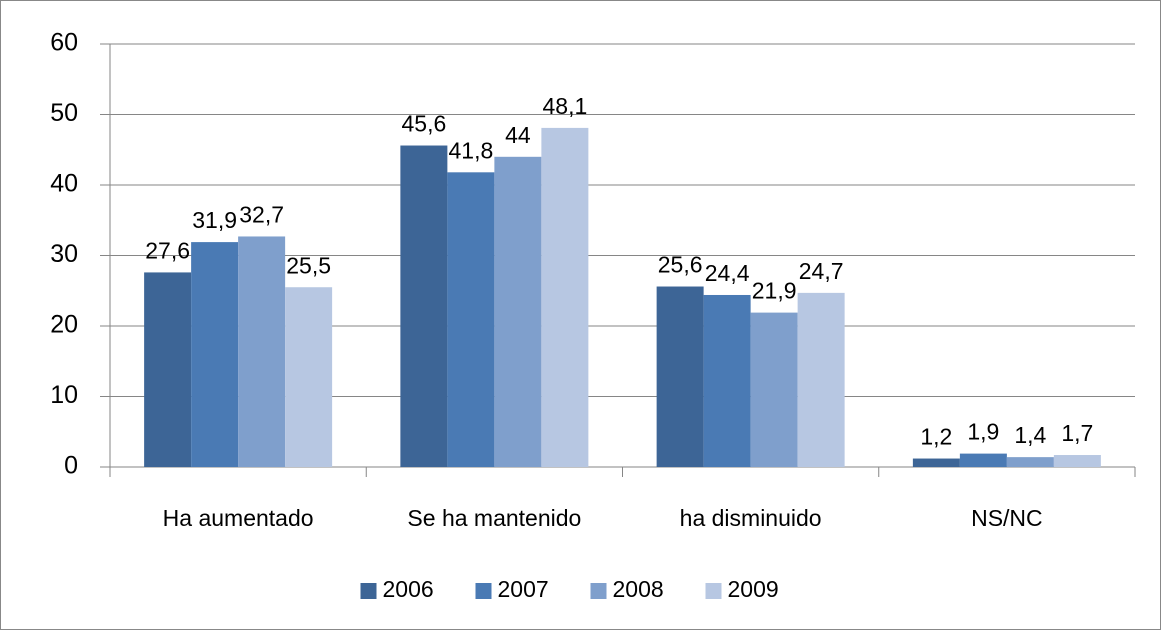 The image size is (1161, 630). What do you see at coordinates (423, 124) in the screenshot?
I see `value-label: 45,6` at bounding box center [423, 124].